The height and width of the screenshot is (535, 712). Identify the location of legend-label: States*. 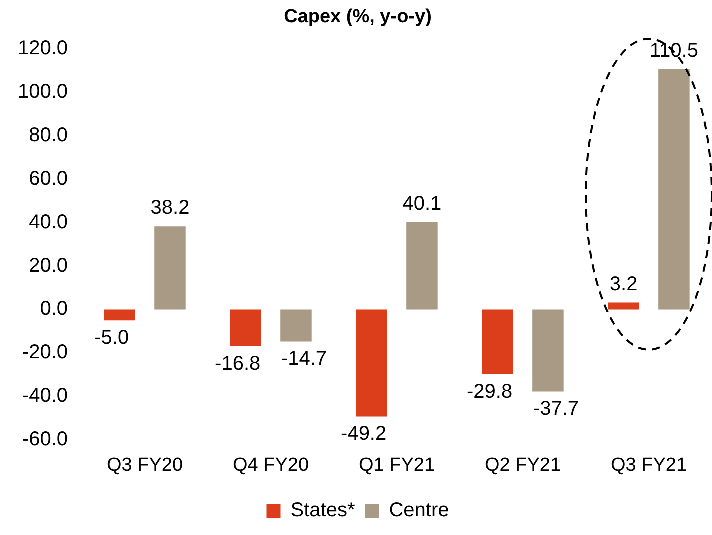
(323, 511).